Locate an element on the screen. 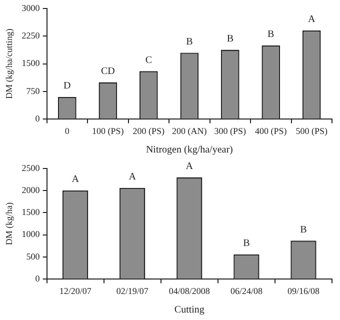 This screenshot has width=340, height=320. x-axis-title: Cutting is located at coordinates (189, 310).